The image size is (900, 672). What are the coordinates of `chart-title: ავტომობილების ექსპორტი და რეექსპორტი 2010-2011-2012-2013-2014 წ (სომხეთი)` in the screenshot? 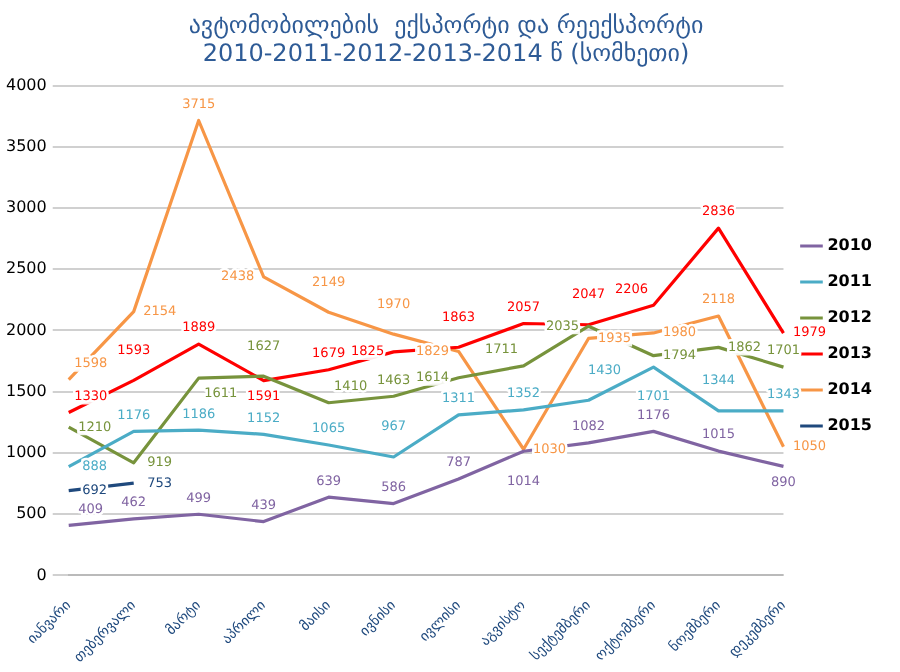 It's located at (446, 39).